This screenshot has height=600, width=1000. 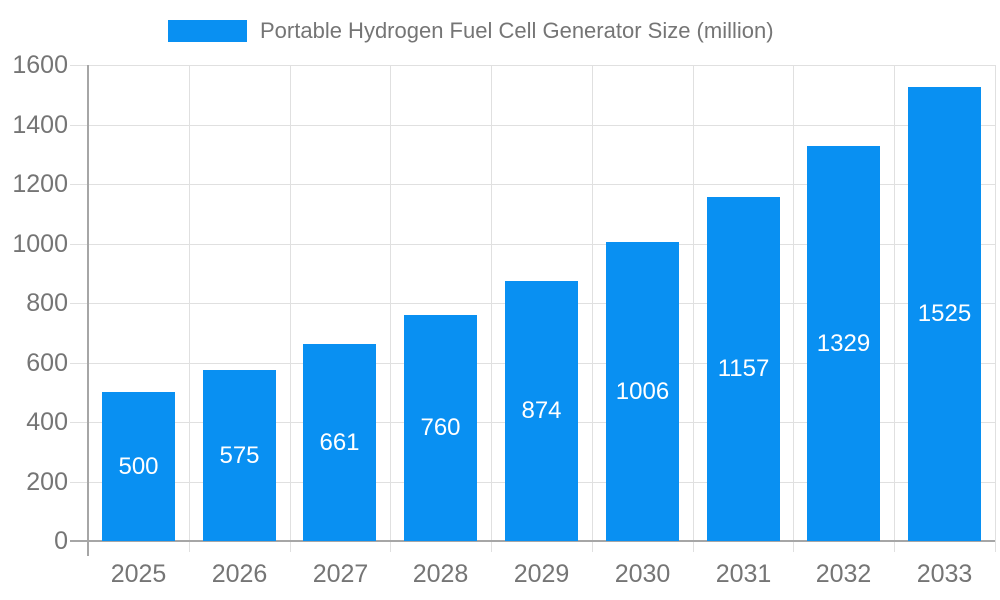 I want to click on bar-2029: 874, so click(x=541, y=411).